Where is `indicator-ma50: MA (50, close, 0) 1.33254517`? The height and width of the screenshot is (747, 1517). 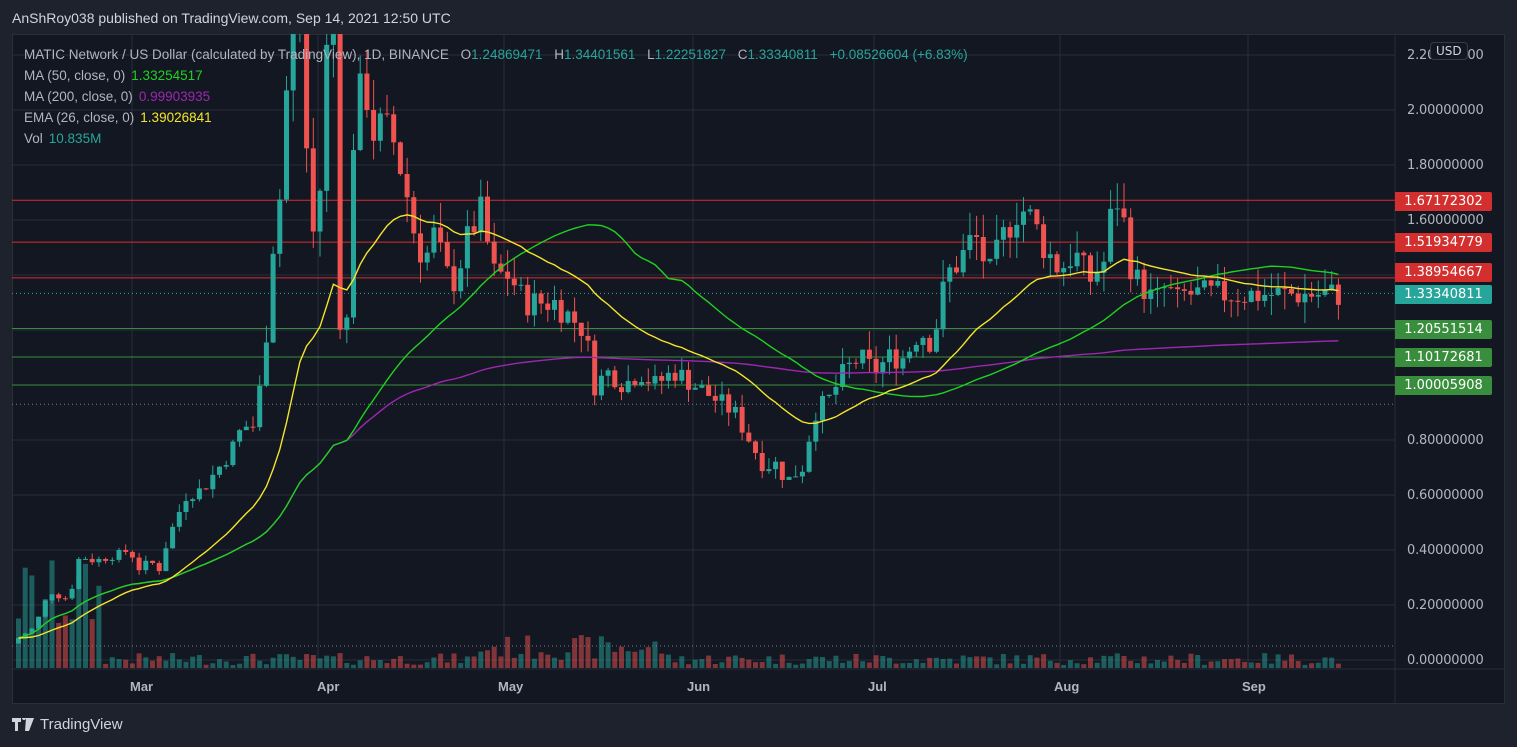 indicator-ma50: MA (50, close, 0) 1.33254517 is located at coordinates (496, 75).